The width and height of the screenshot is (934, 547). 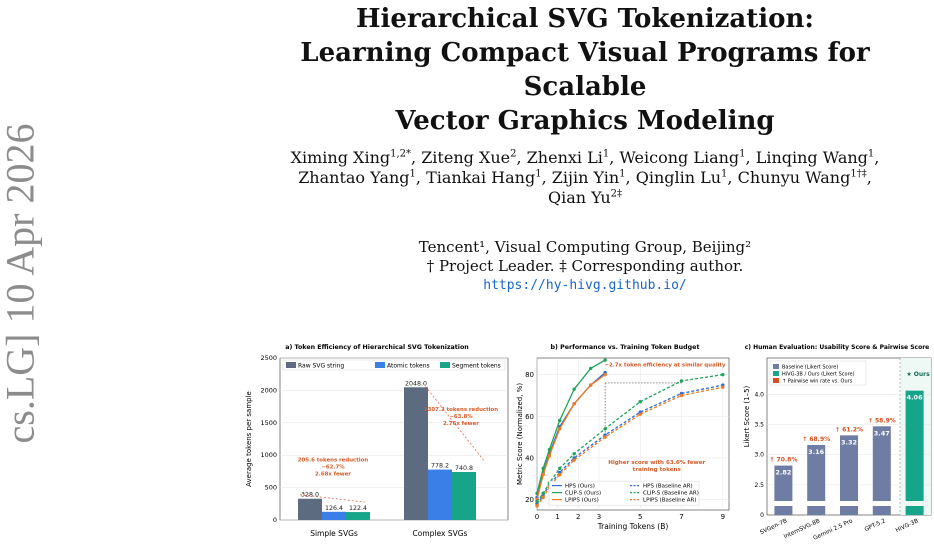 What do you see at coordinates (858, 174) in the screenshot?
I see `author-affiliation-mark: 1†‡` at bounding box center [858, 174].